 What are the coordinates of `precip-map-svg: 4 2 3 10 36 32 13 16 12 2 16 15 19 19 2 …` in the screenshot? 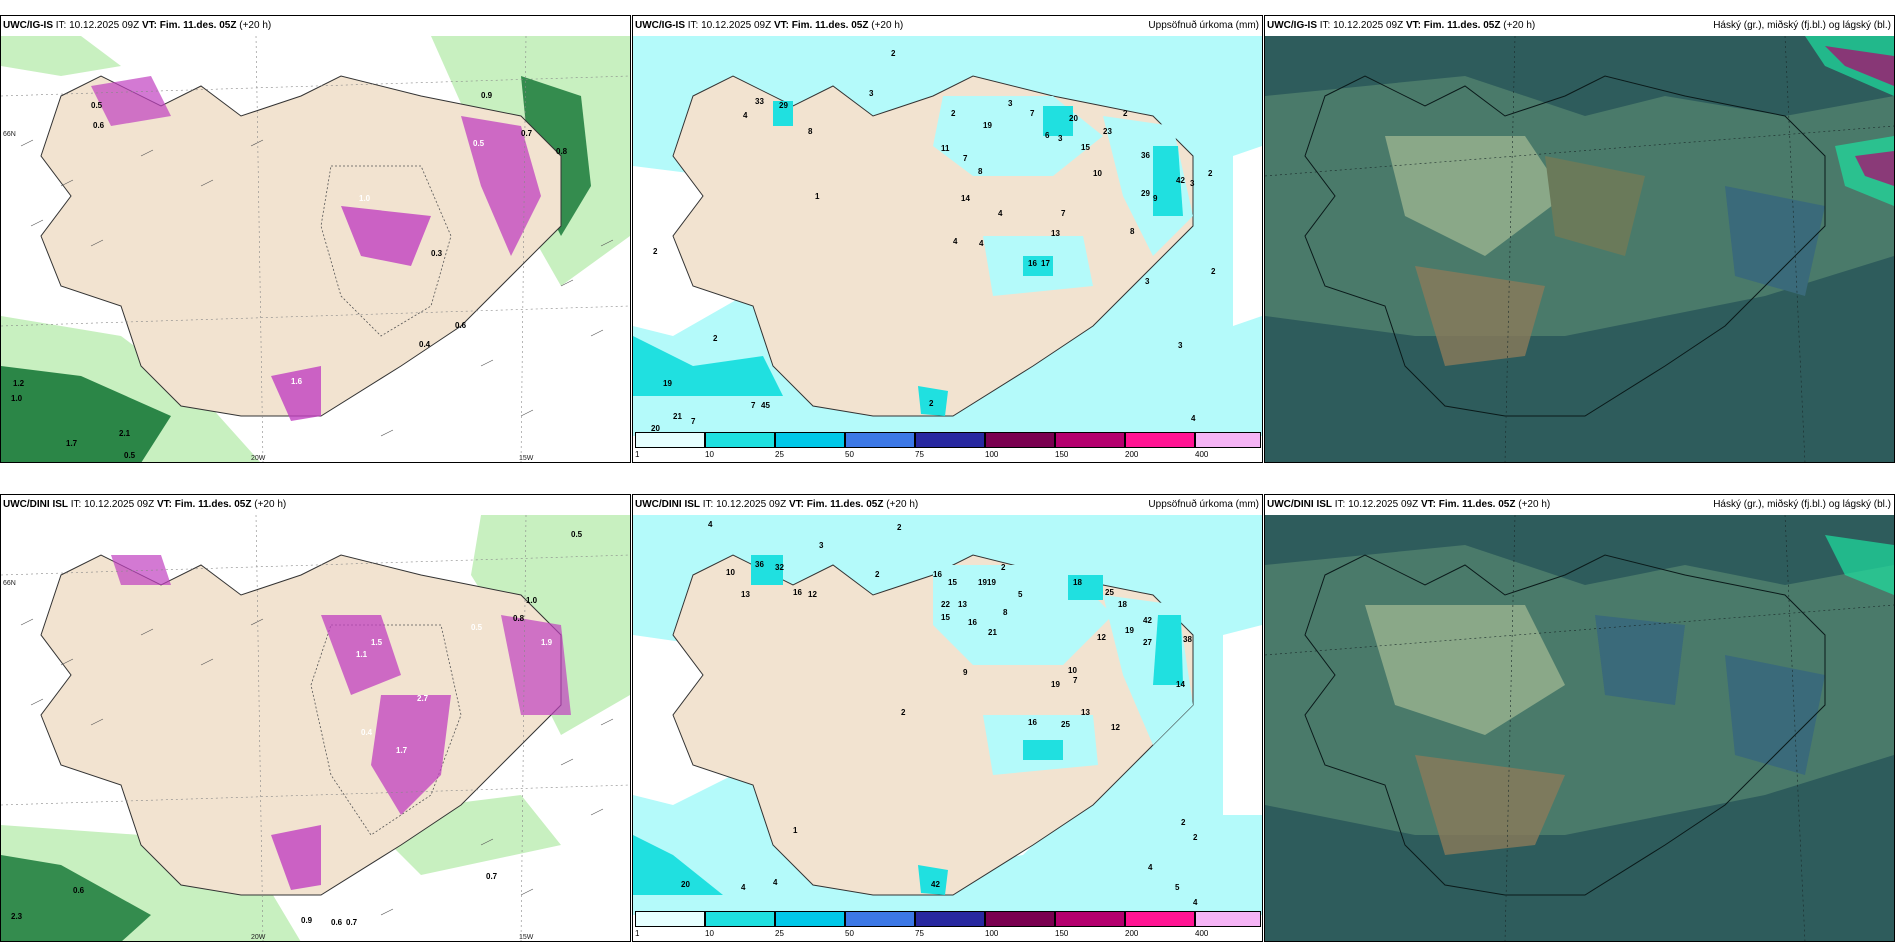 It's located at (947, 715).